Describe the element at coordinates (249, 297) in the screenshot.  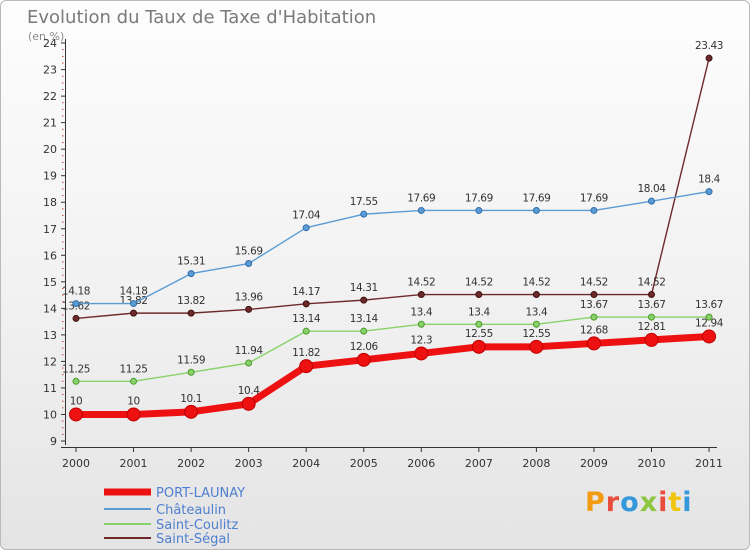
I see `data-label: 13.96` at that location.